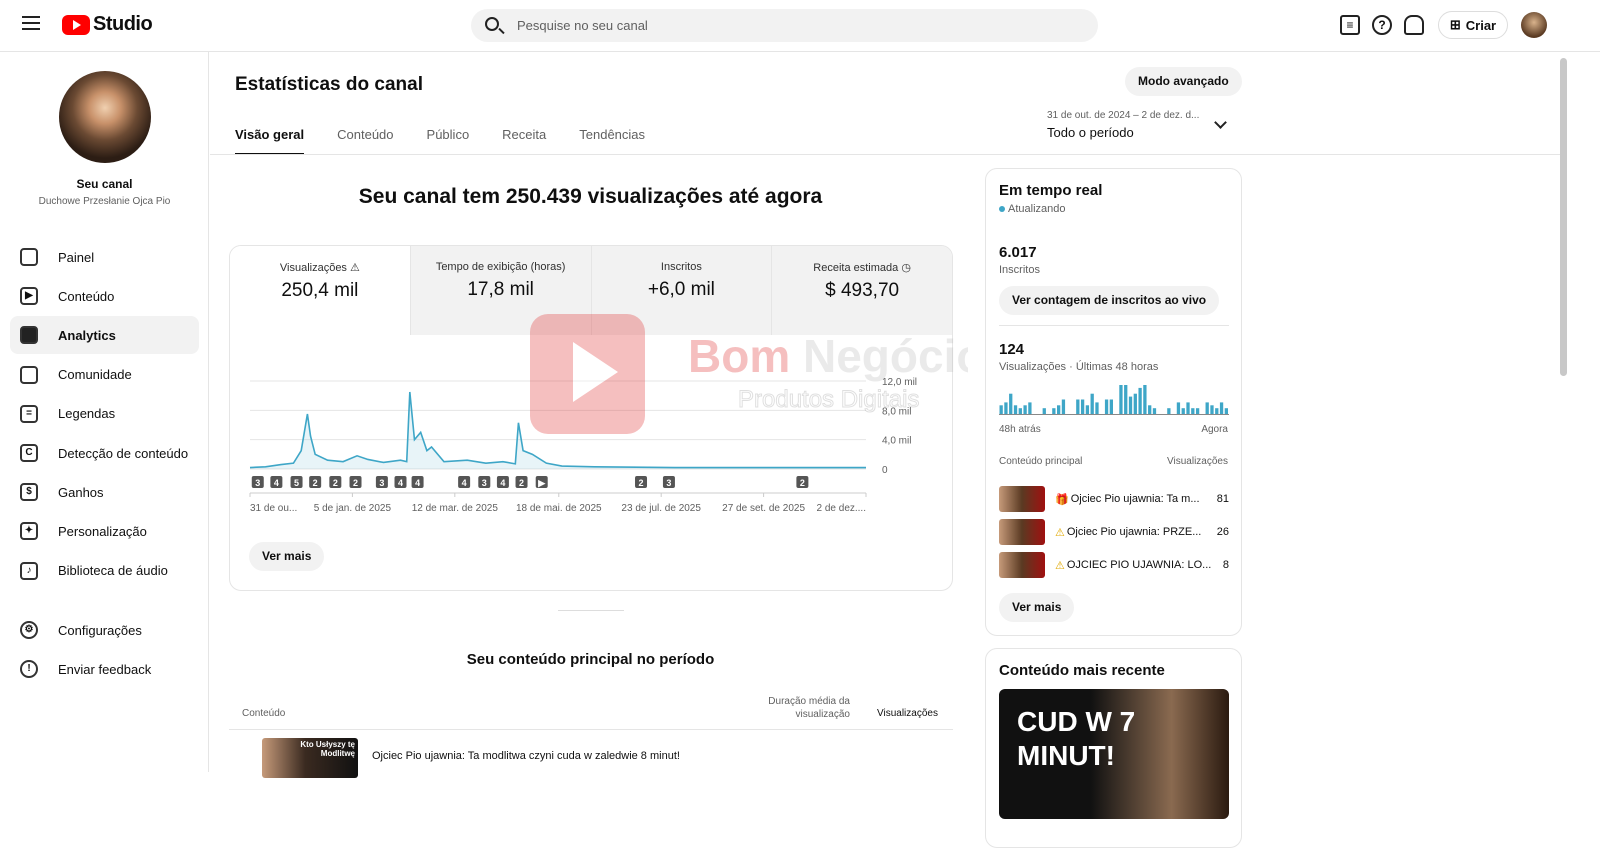 This screenshot has width=1600, height=848. I want to click on create-button: ⊞ Criar, so click(1473, 25).